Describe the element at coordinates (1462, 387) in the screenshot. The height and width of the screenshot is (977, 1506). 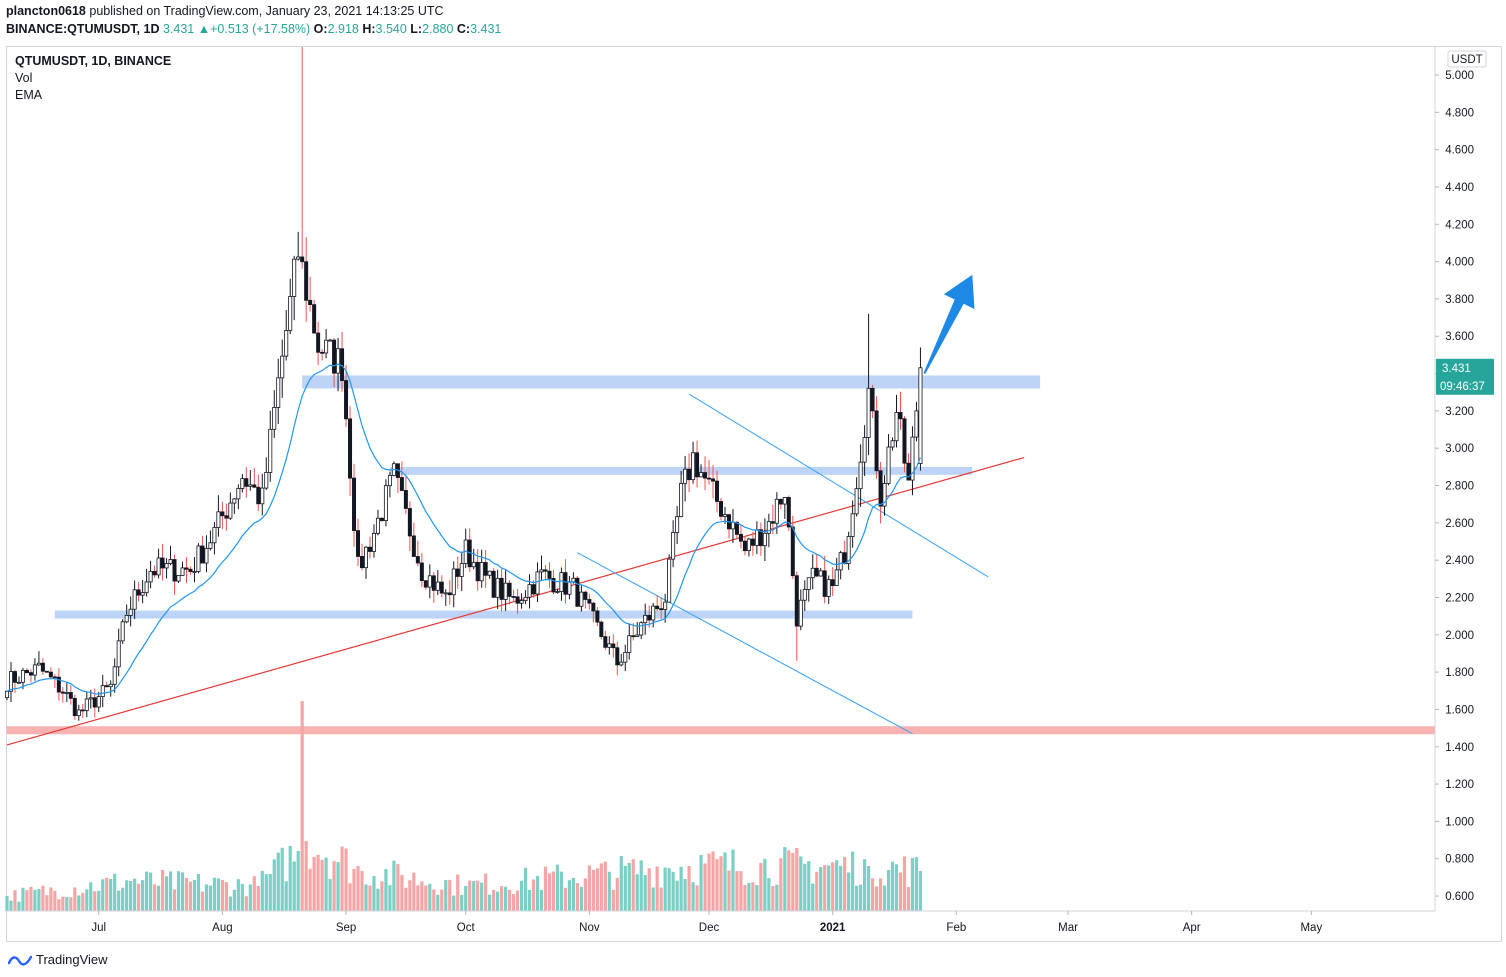
I see `countdown-label: 09:46:37` at that location.